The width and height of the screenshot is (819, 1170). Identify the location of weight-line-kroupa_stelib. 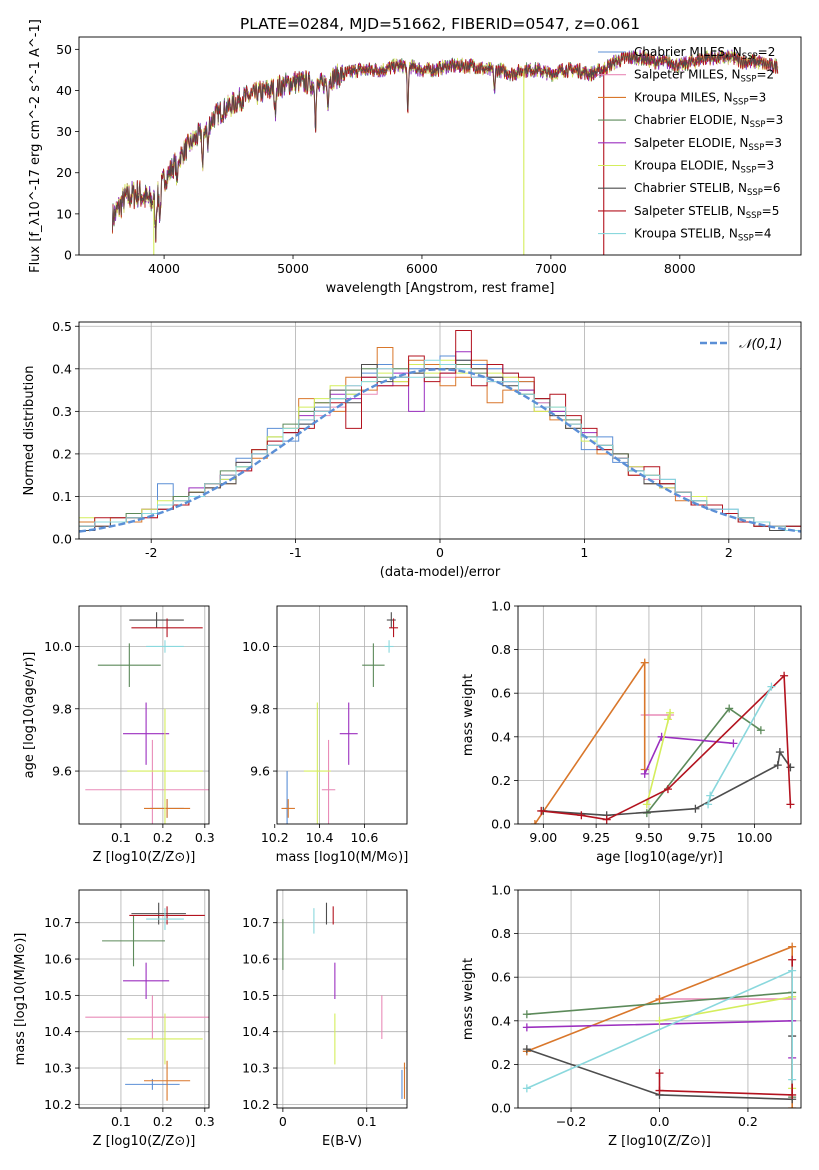
(740, 745).